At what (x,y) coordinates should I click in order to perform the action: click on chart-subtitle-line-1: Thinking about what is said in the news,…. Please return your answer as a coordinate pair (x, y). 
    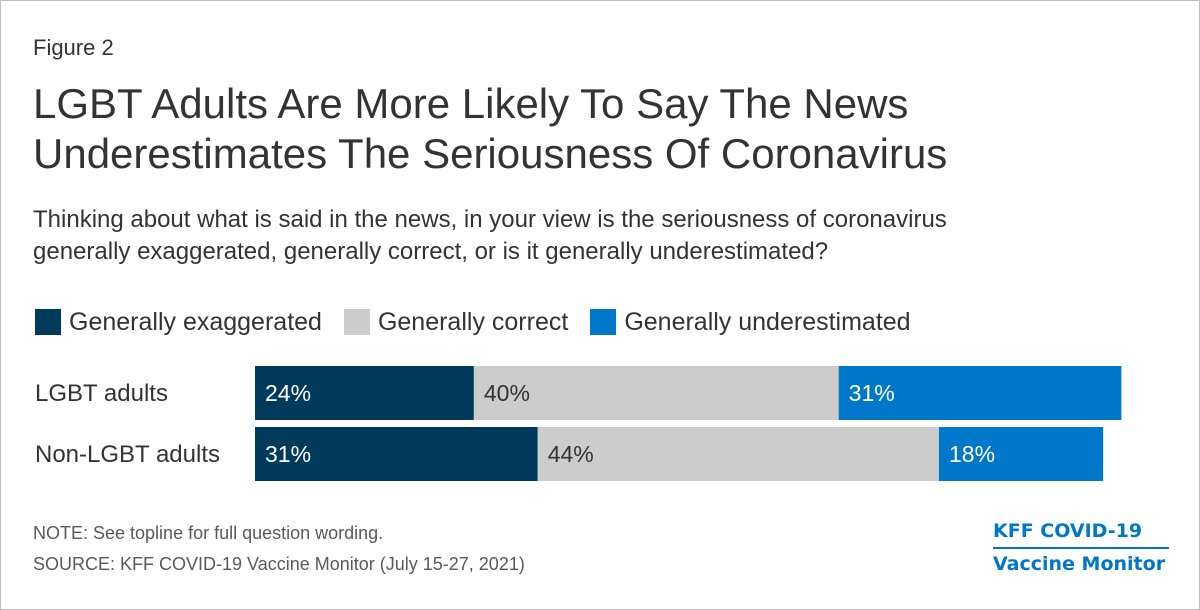
    Looking at the image, I should click on (490, 219).